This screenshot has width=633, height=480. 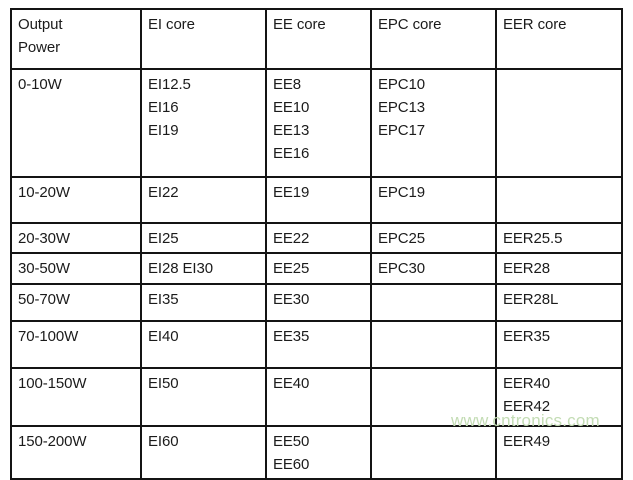 What do you see at coordinates (291, 464) in the screenshot?
I see `cell-line: EE60` at bounding box center [291, 464].